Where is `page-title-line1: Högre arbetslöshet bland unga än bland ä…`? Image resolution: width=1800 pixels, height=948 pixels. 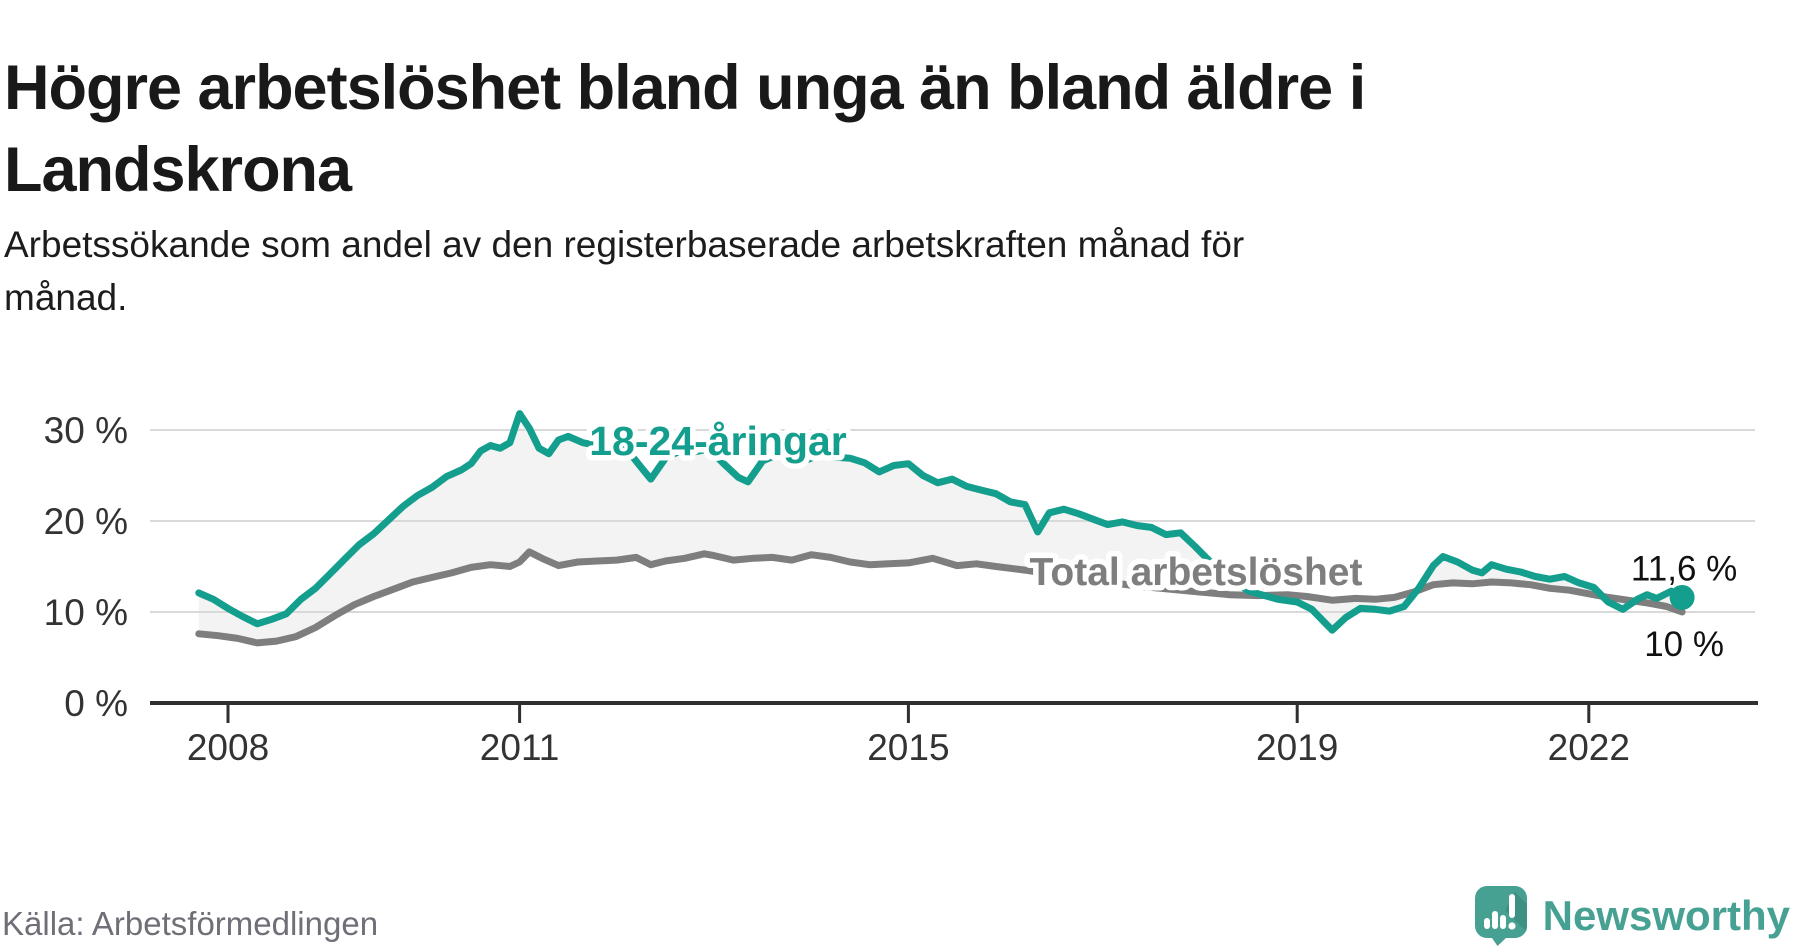
page-title-line1: Högre arbetslöshet bland unga än bland ä… is located at coordinates (685, 88).